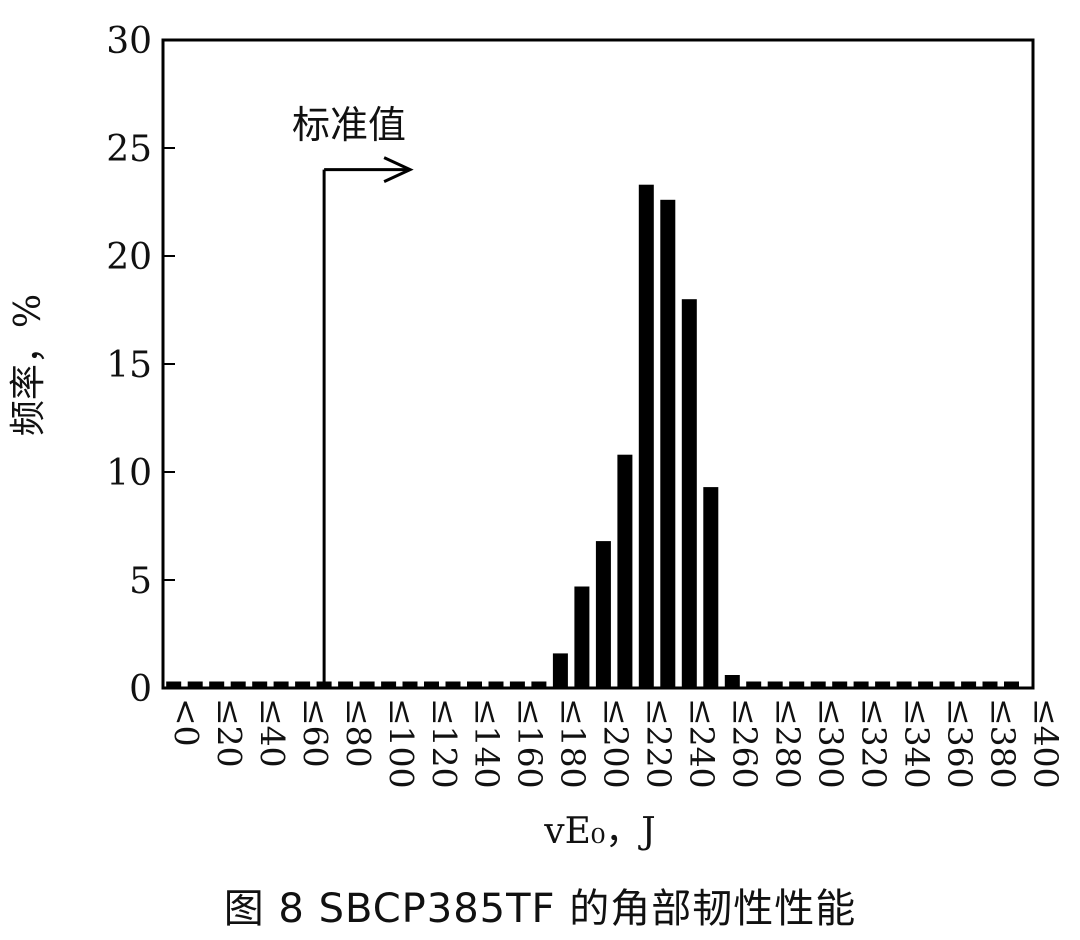 The height and width of the screenshot is (940, 1080). Describe the element at coordinates (959, 743) in the screenshot. I see `x-tick-label: ≤360` at that location.